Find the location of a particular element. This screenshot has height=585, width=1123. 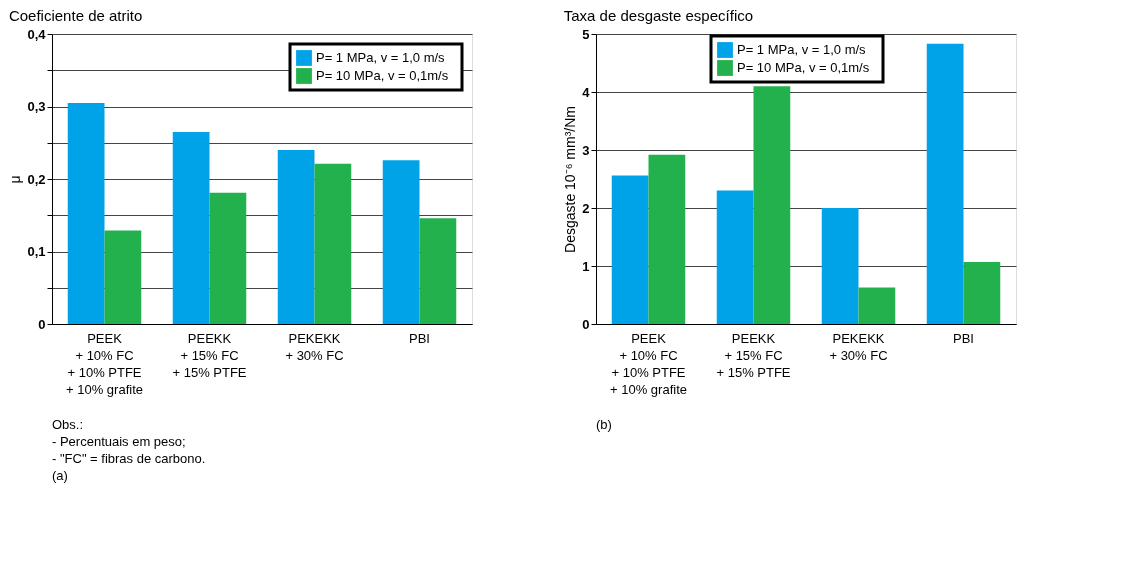

text: Obs.: is located at coordinates (68, 424).